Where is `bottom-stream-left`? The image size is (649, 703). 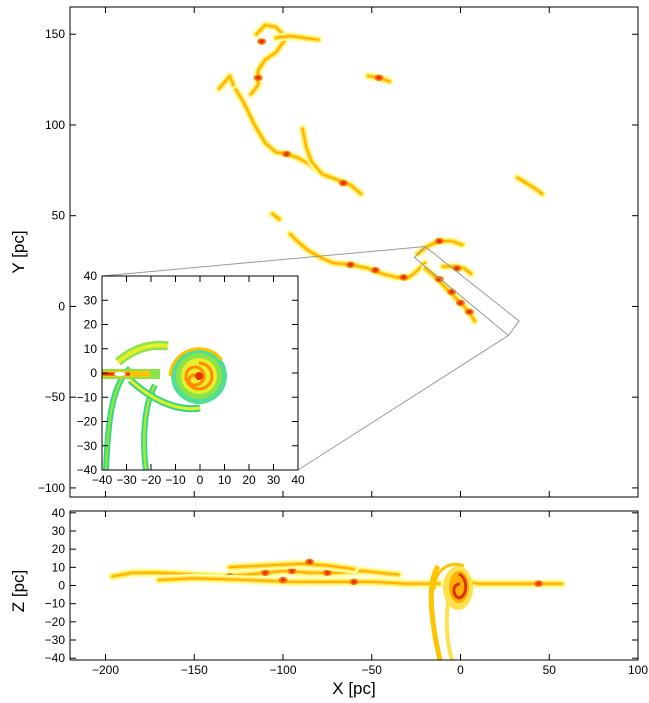
bottom-stream-left is located at coordinates (435, 612).